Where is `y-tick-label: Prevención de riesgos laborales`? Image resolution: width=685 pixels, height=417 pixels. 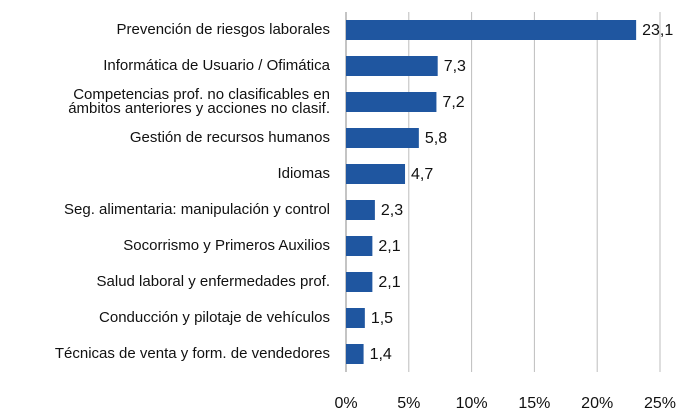
y-tick-label: Prevención de riesgos laborales is located at coordinates (223, 29).